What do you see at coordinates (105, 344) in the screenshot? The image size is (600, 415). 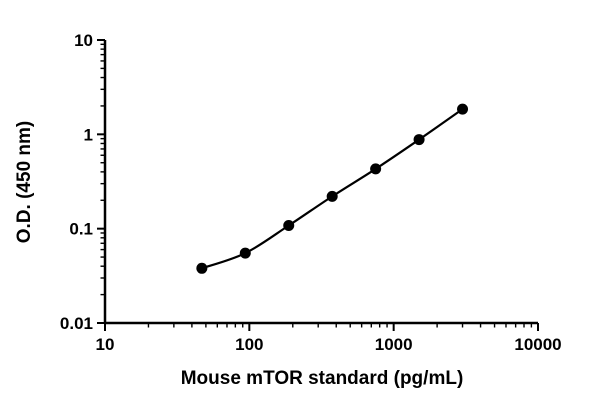 I see `x-tick-label: 10` at bounding box center [105, 344].